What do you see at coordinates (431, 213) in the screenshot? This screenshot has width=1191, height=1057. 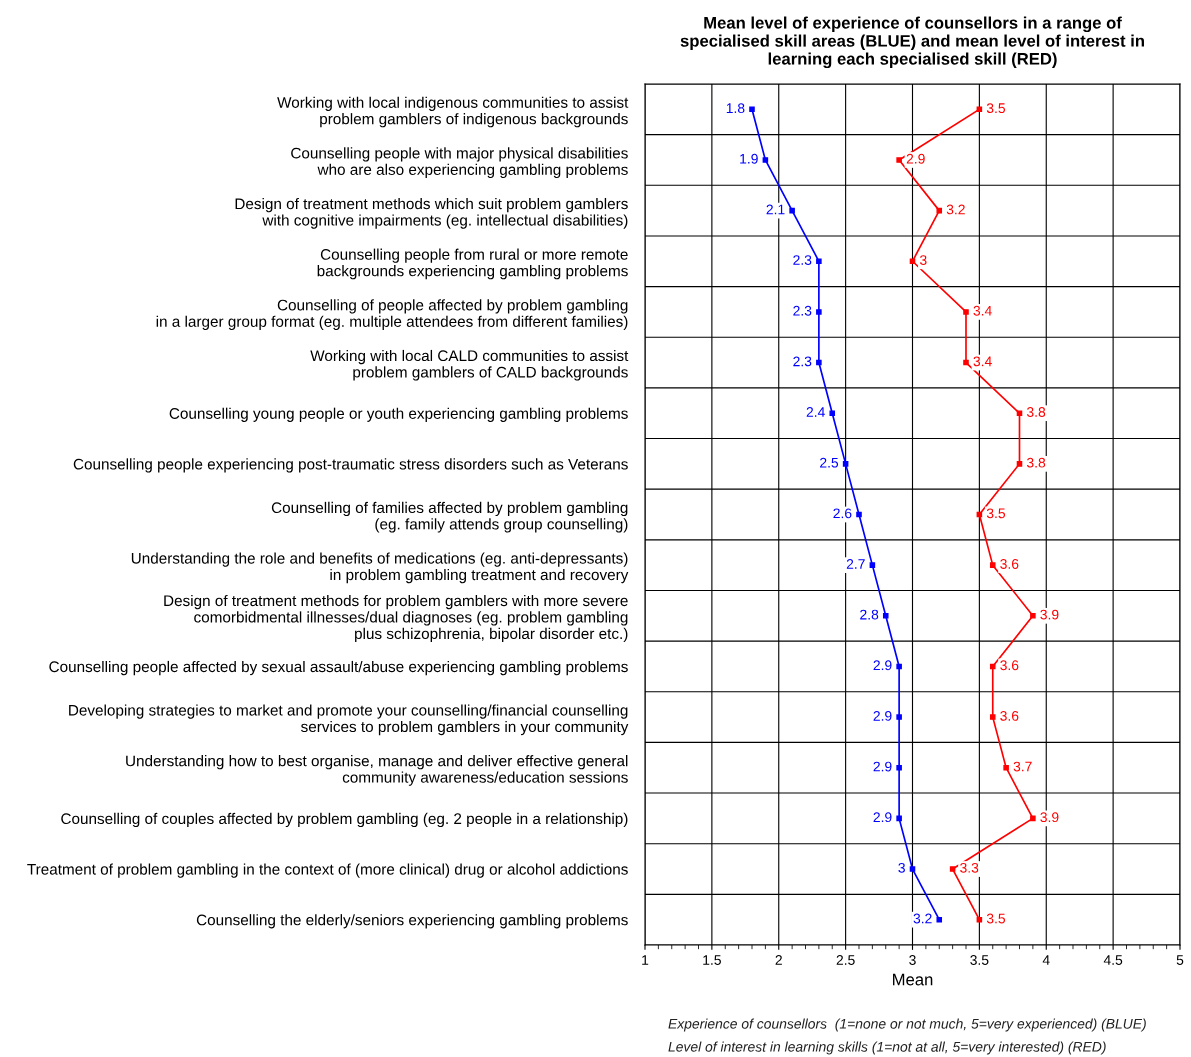 I see `y-tick-label: Design of treatment methods which suit problem gamblers with cognitive impairments (eg. intellectual disabilities)` at bounding box center [431, 213].